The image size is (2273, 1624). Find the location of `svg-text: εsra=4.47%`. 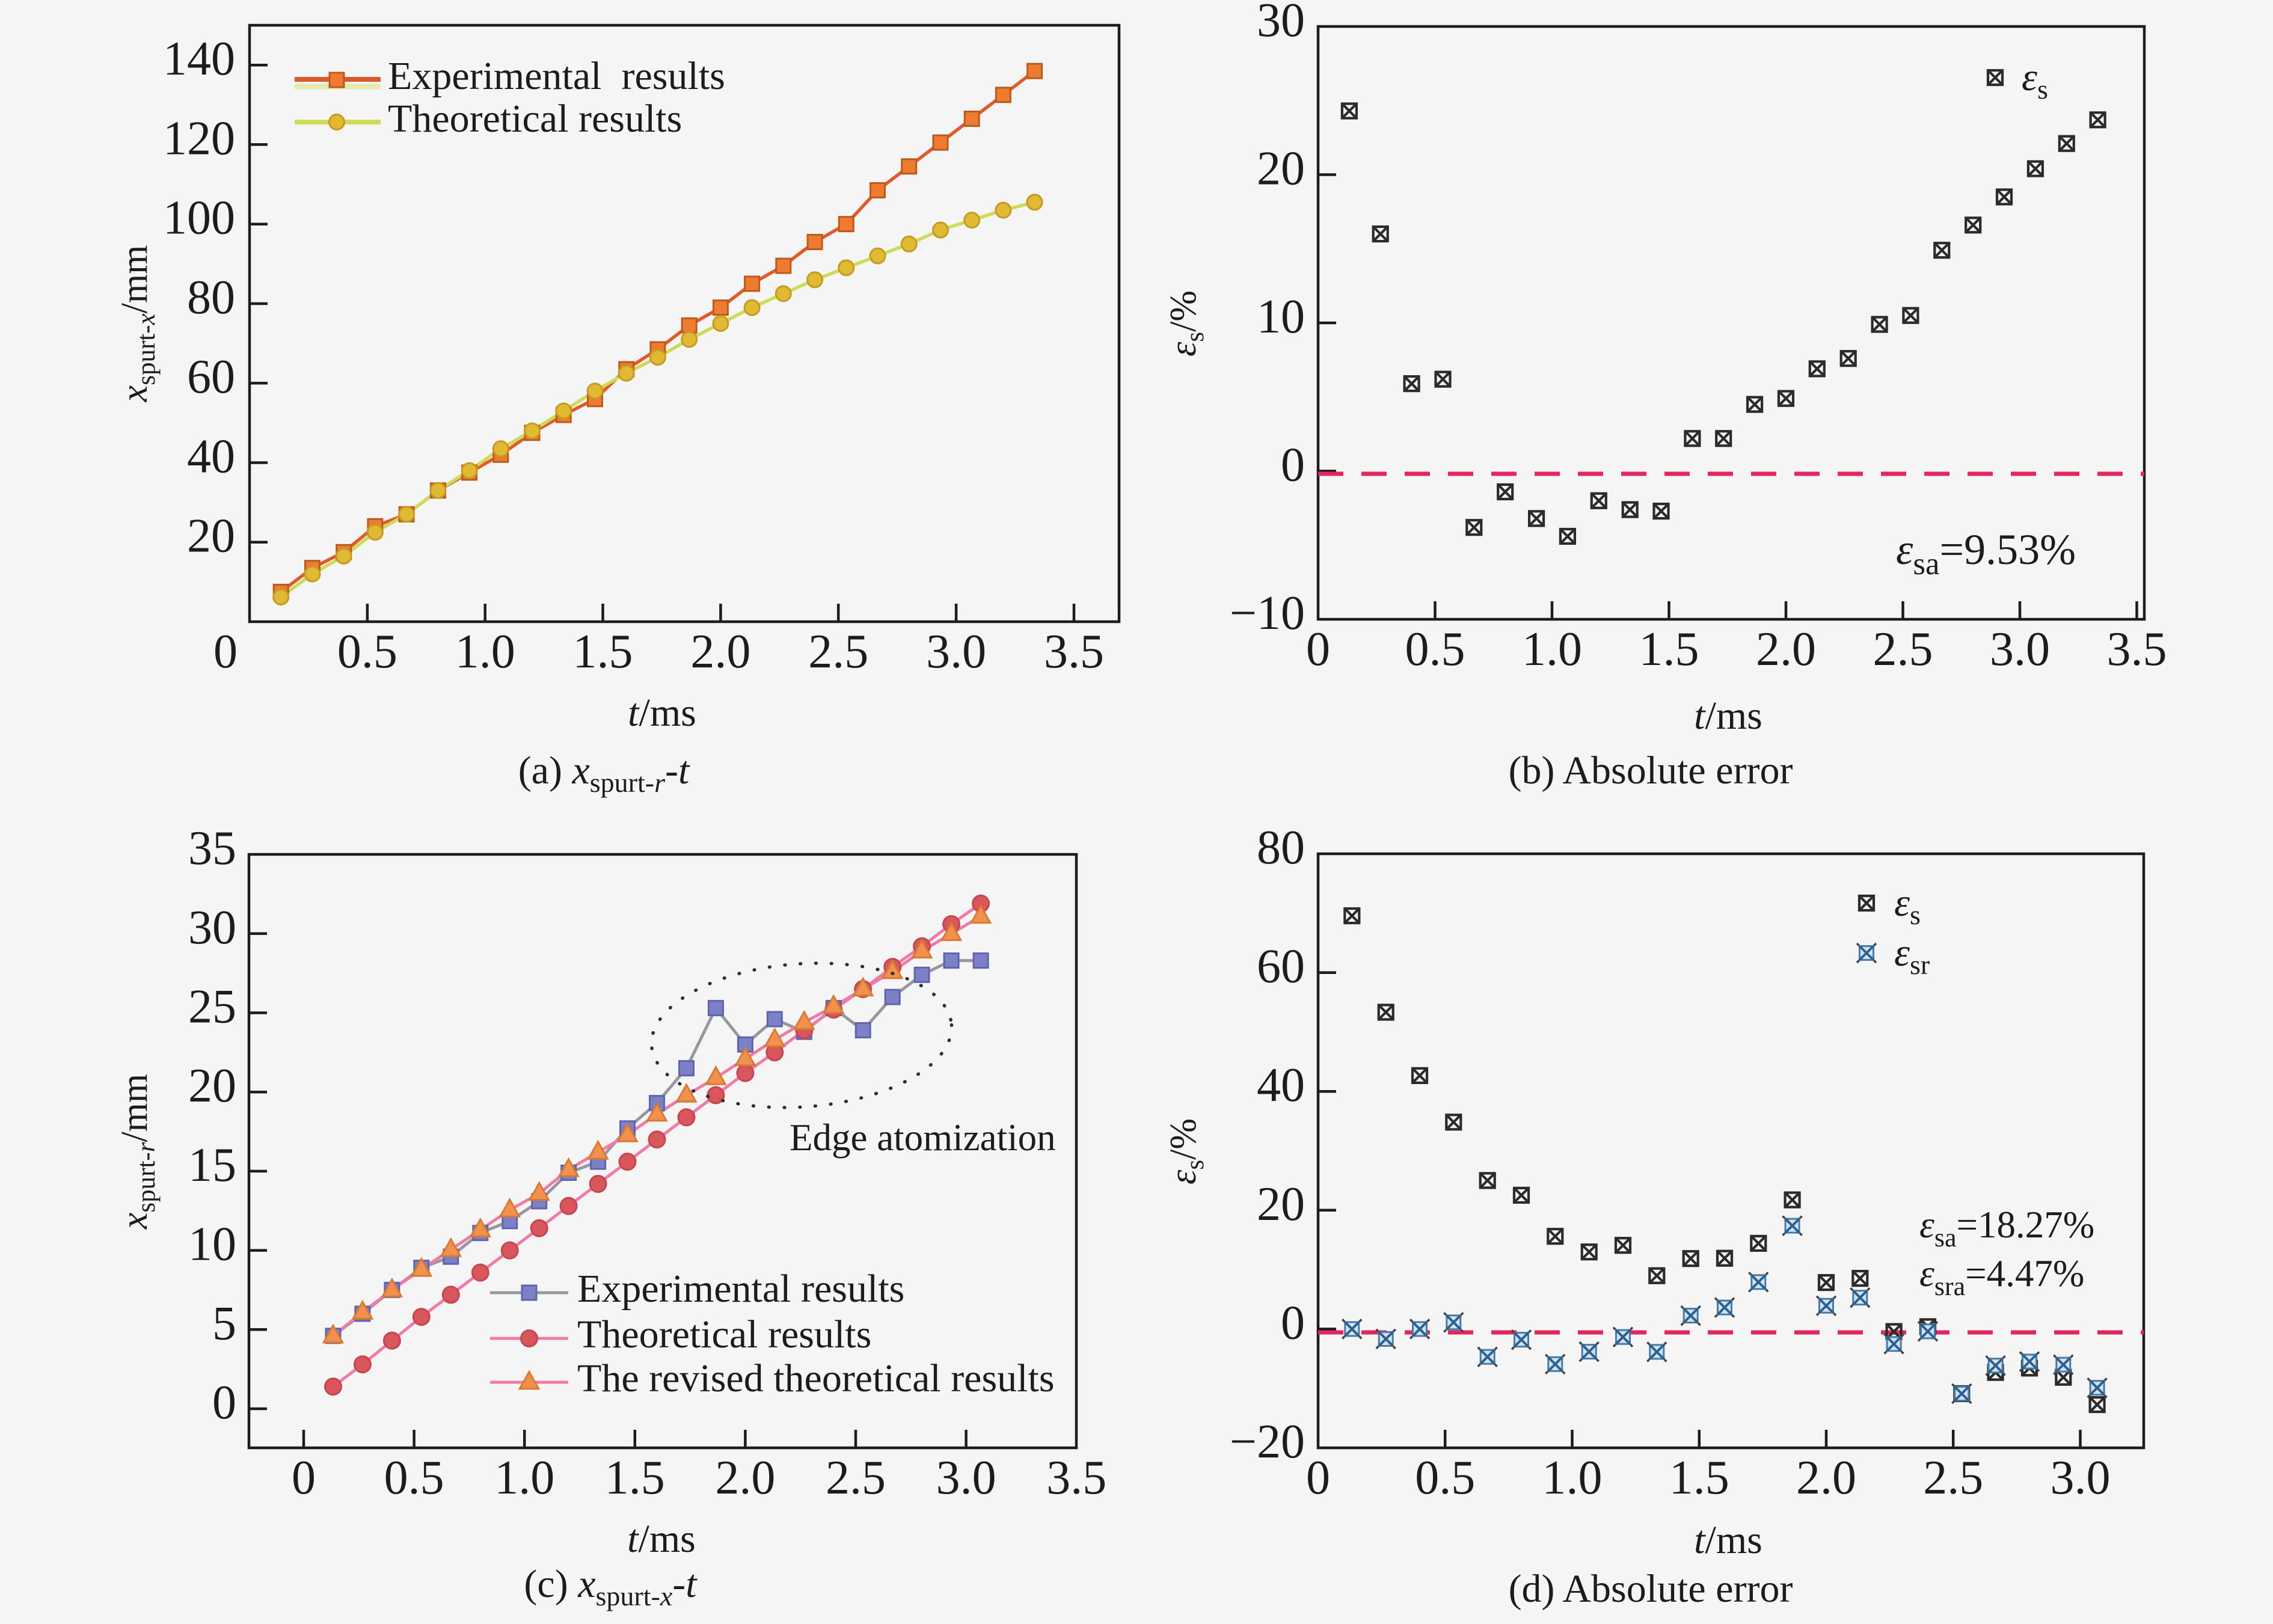

svg-text: εsra=4.47% is located at coordinates (2001, 1276).